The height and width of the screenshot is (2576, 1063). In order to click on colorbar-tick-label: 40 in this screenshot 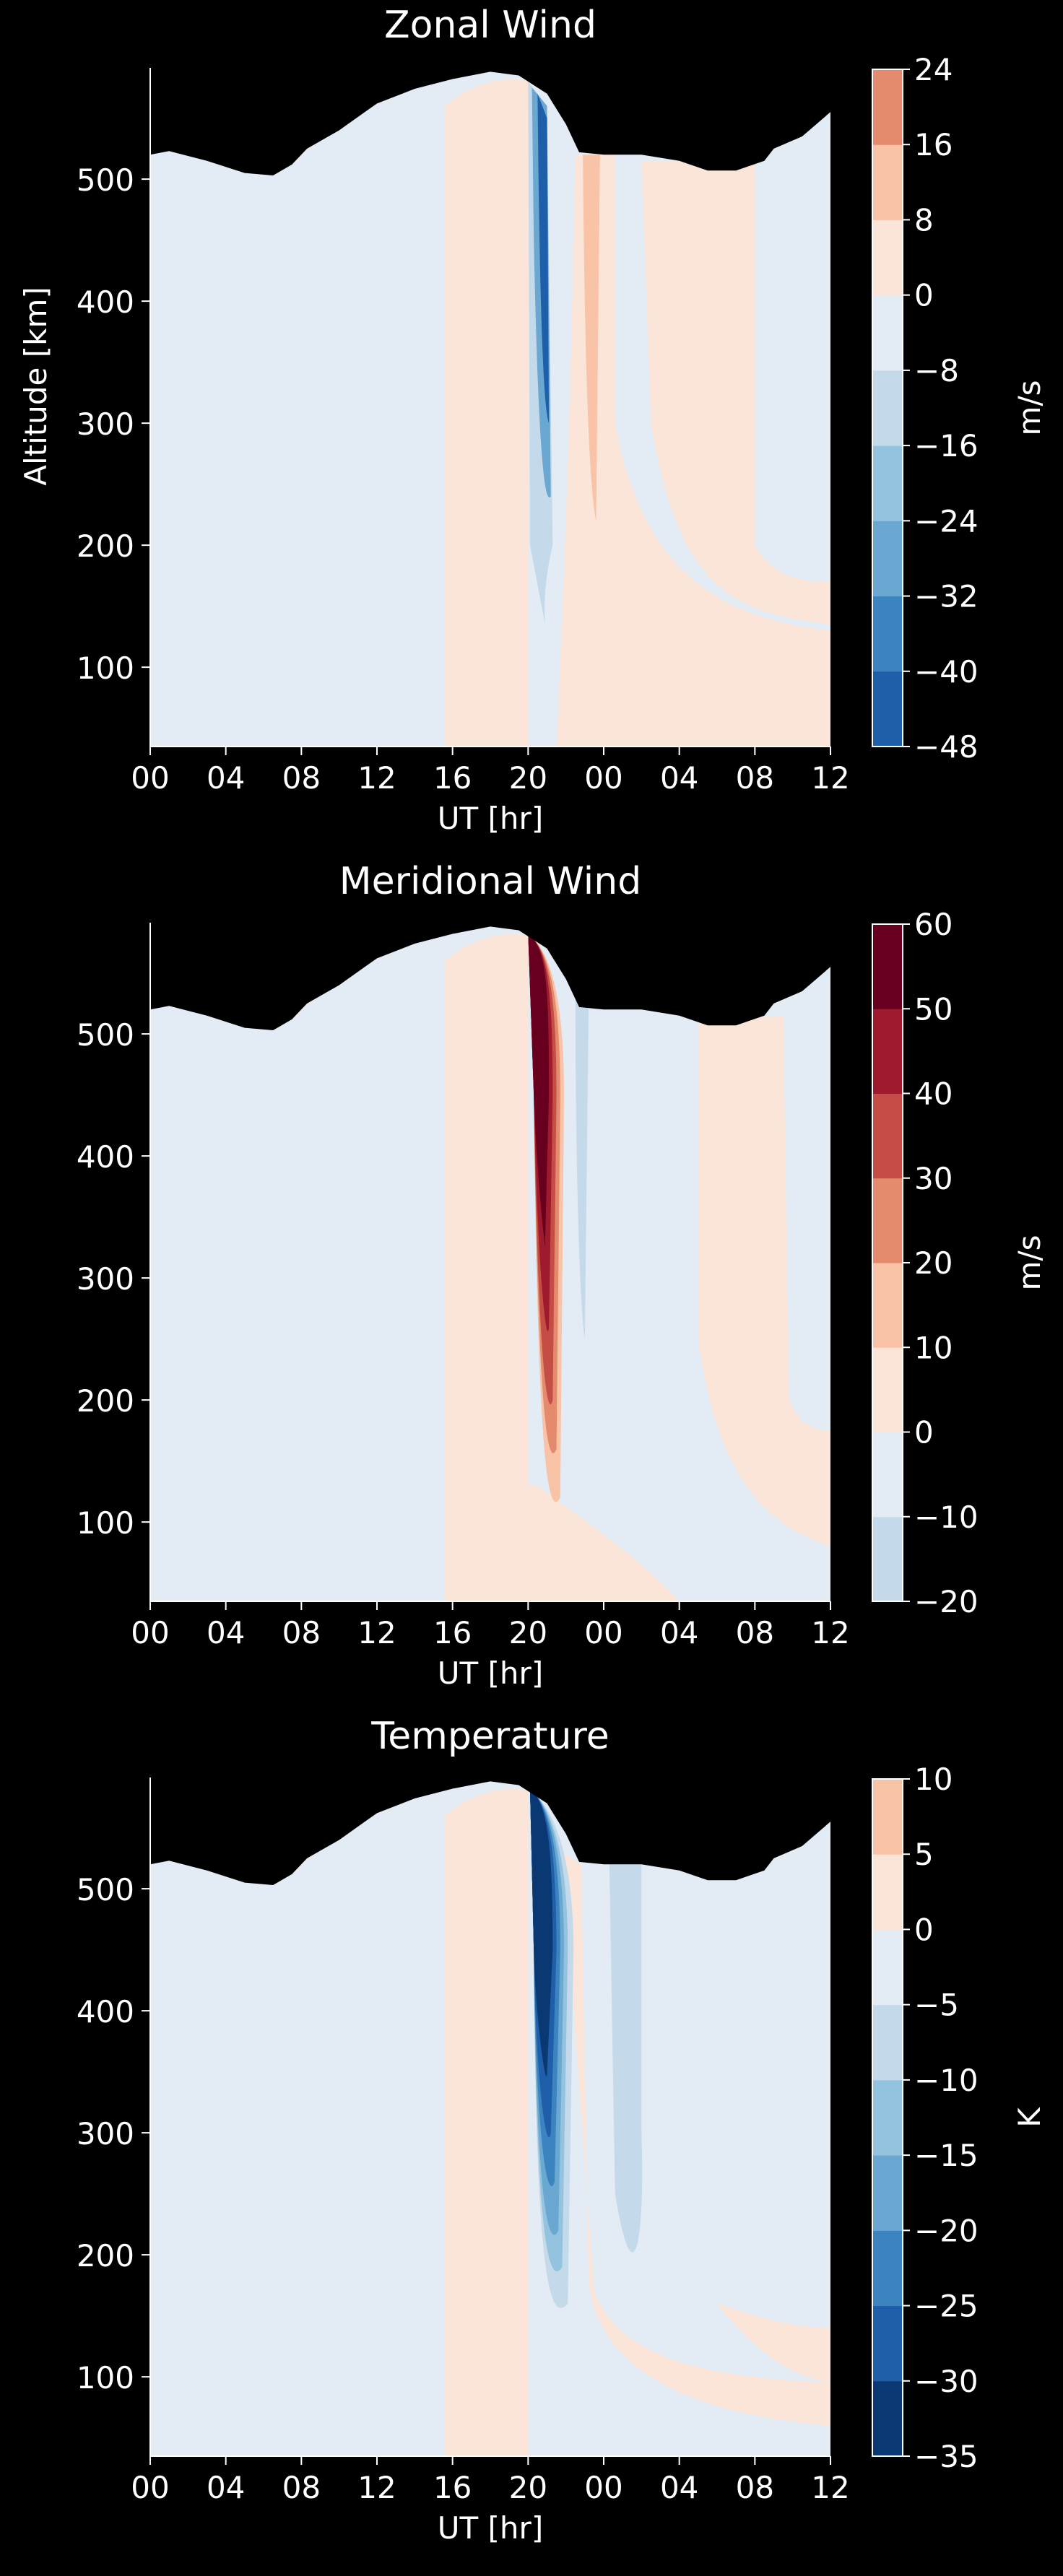, I will do `click(933, 1094)`.